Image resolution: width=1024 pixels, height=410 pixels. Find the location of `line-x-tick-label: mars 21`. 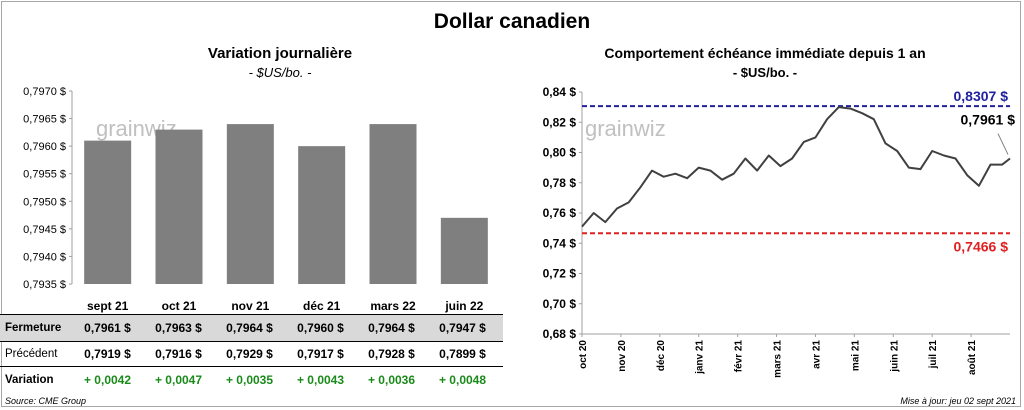

line-x-tick-label: mars 21 is located at coordinates (778, 359).